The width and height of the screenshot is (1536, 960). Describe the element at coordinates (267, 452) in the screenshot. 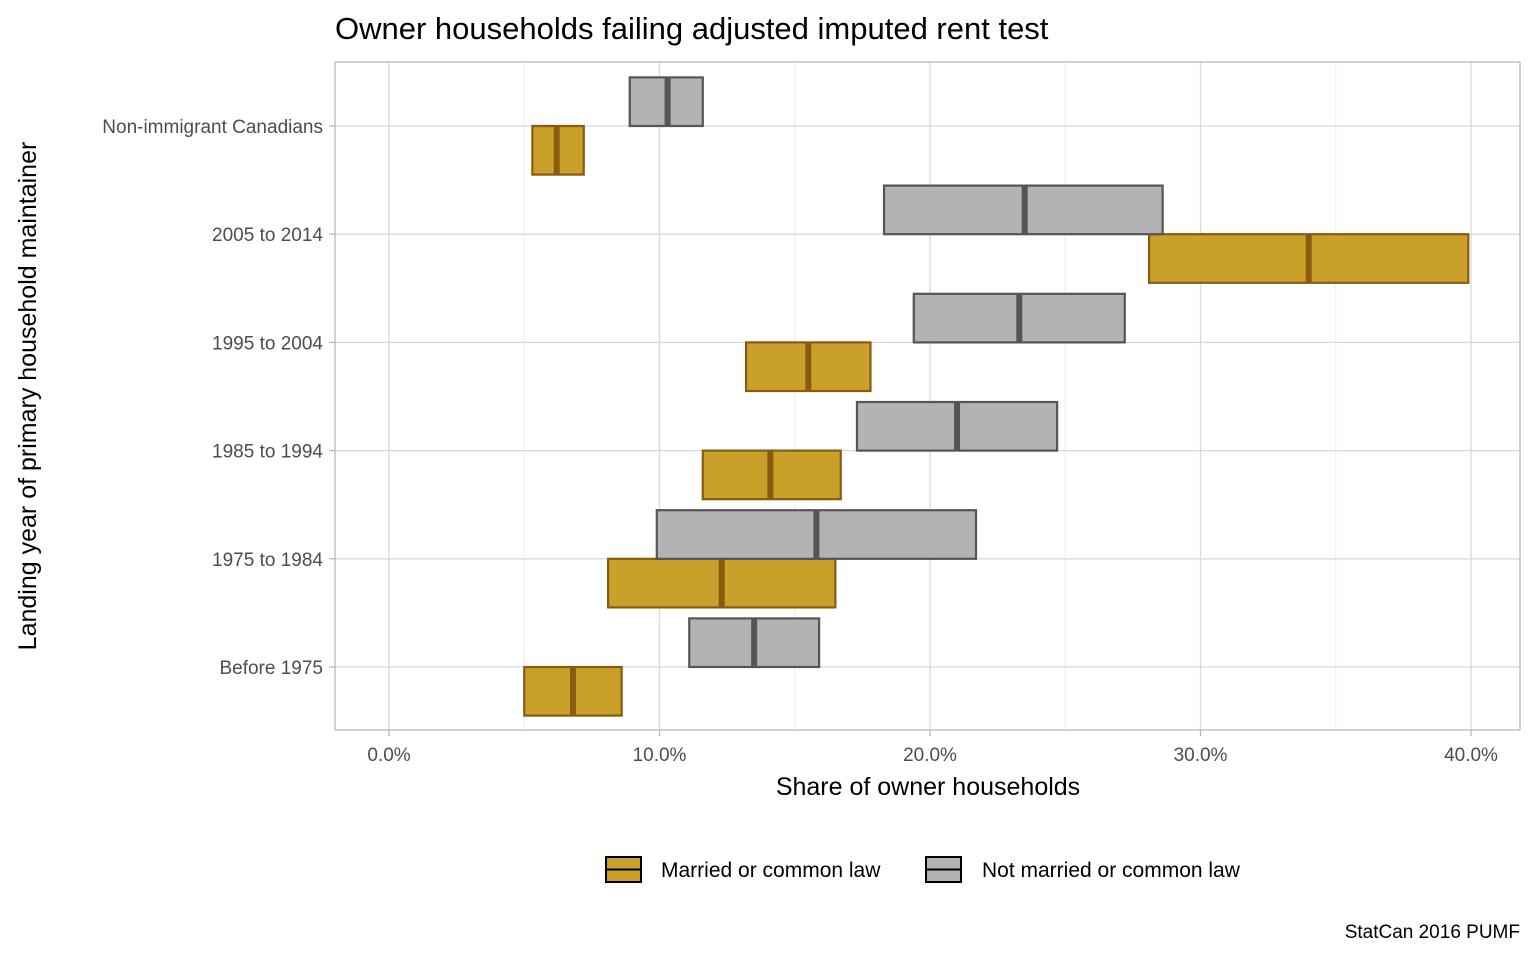

I see `y-tick-label: 1985 to 1994` at that location.